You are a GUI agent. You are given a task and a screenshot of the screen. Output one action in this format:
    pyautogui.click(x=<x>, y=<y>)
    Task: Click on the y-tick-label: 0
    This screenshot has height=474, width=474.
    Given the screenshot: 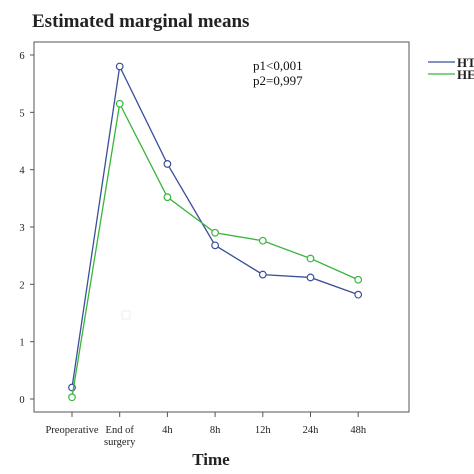 What is the action you would take?
    pyautogui.click(x=21, y=400)
    